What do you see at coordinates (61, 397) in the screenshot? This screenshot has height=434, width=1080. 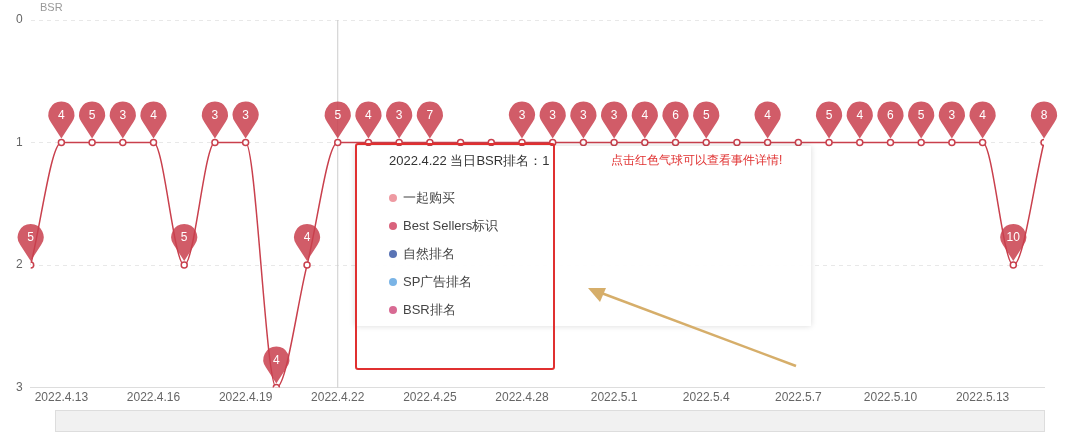 I see `x-tick-label: 2022.4.13` at bounding box center [61, 397].